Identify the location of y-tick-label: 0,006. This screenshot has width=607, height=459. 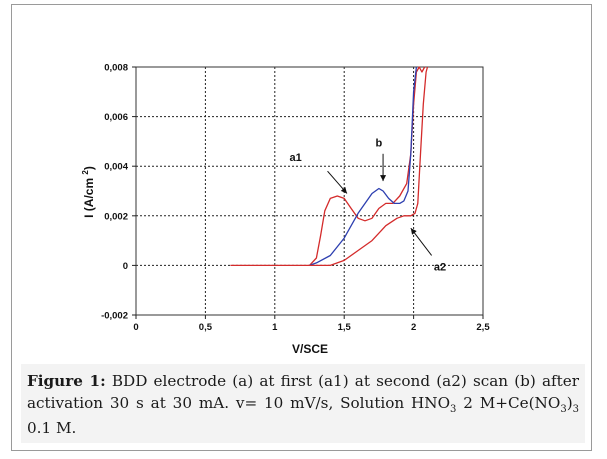
(116, 117).